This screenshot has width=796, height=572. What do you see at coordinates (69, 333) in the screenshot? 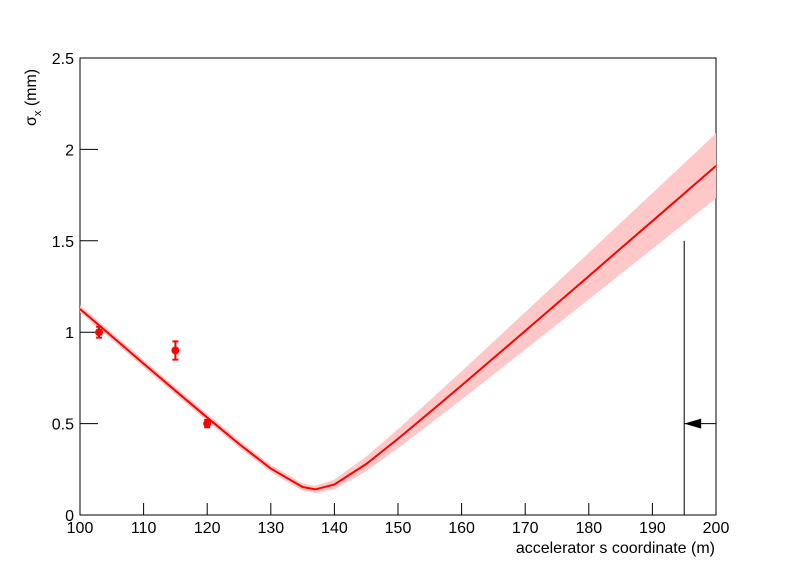
I see `y-tick-label: 1` at bounding box center [69, 333].